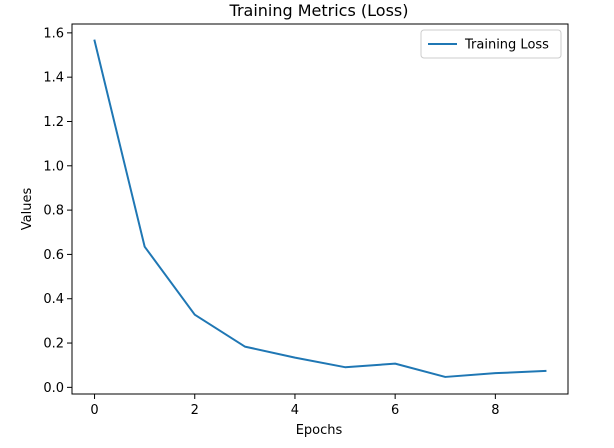 The image size is (614, 448). I want to click on chart-title: Training Metrics (Loss), so click(319, 10).